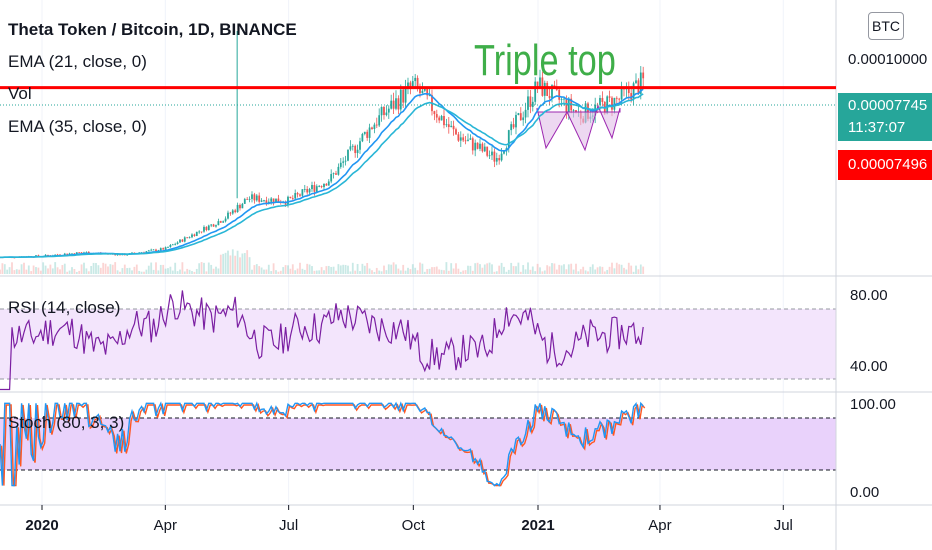 The width and height of the screenshot is (932, 550). What do you see at coordinates (77, 126) in the screenshot?
I see `ema35-legend: EMA (35, close, 0)` at bounding box center [77, 126].